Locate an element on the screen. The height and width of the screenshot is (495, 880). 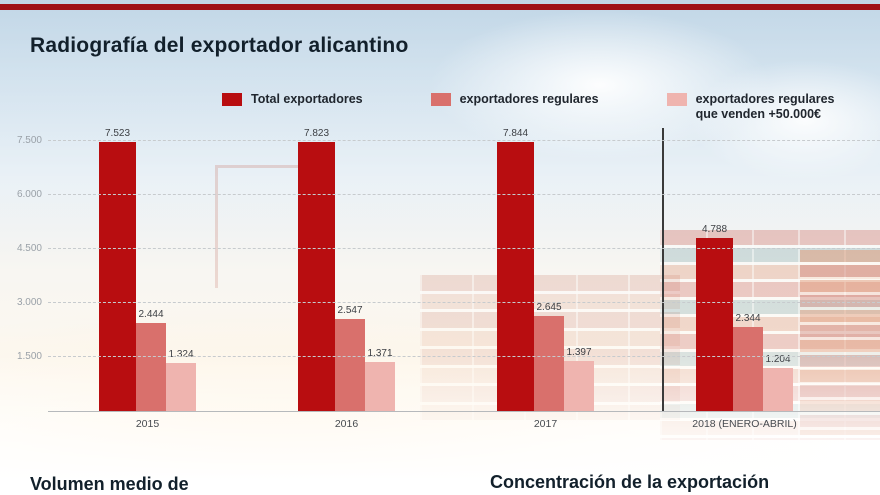
section-title-concentracion: Concentración de la exportación is located at coordinates (630, 482).